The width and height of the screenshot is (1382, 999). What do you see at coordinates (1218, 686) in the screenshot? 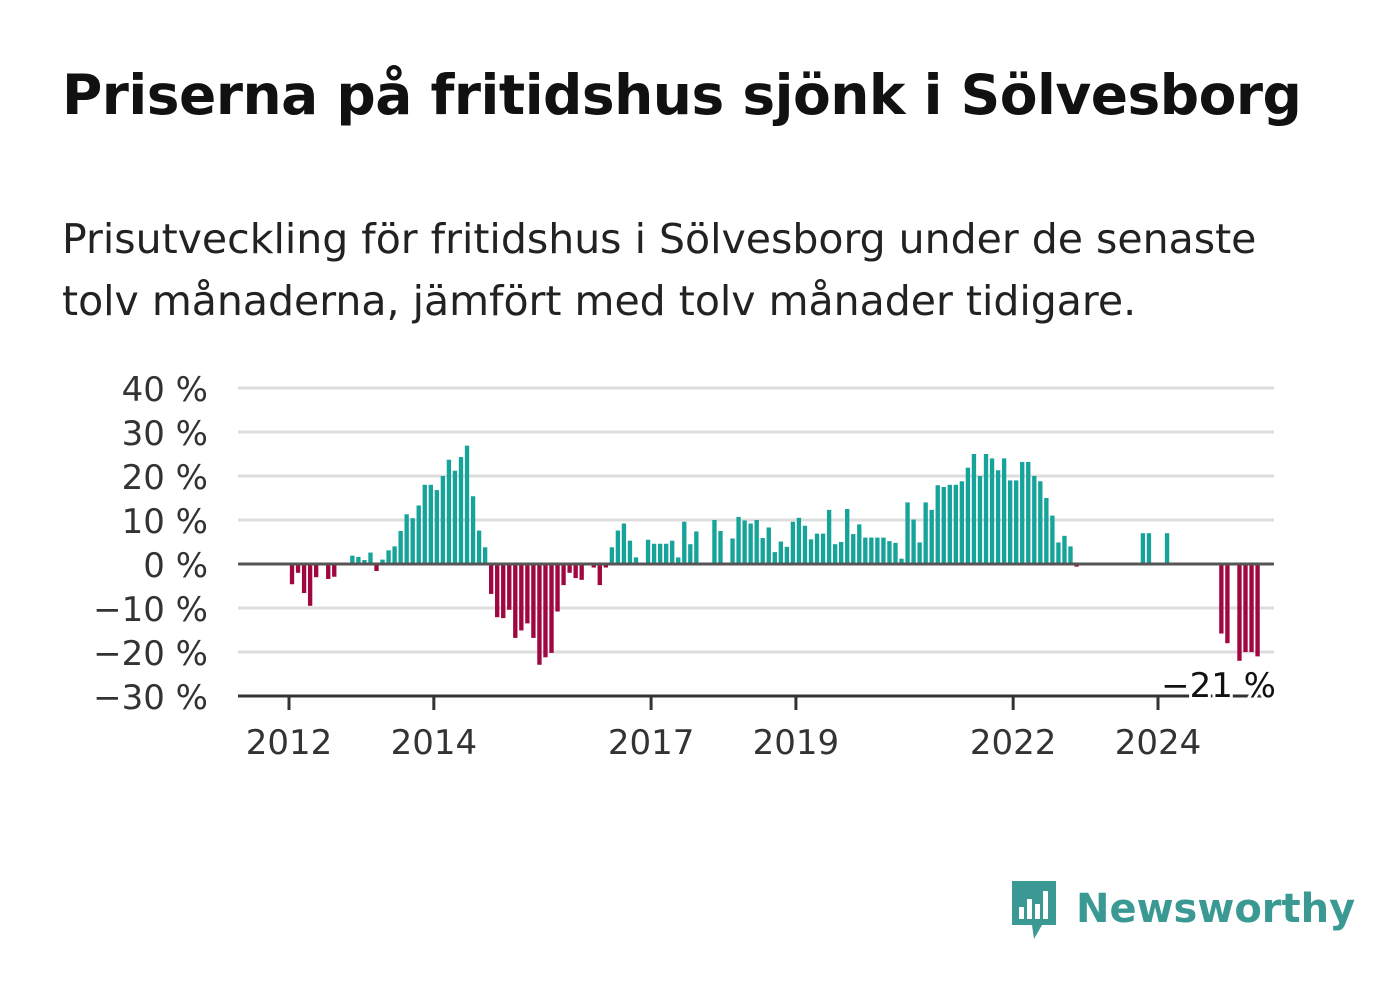
I see `last-value-label: −21 %` at bounding box center [1218, 686].